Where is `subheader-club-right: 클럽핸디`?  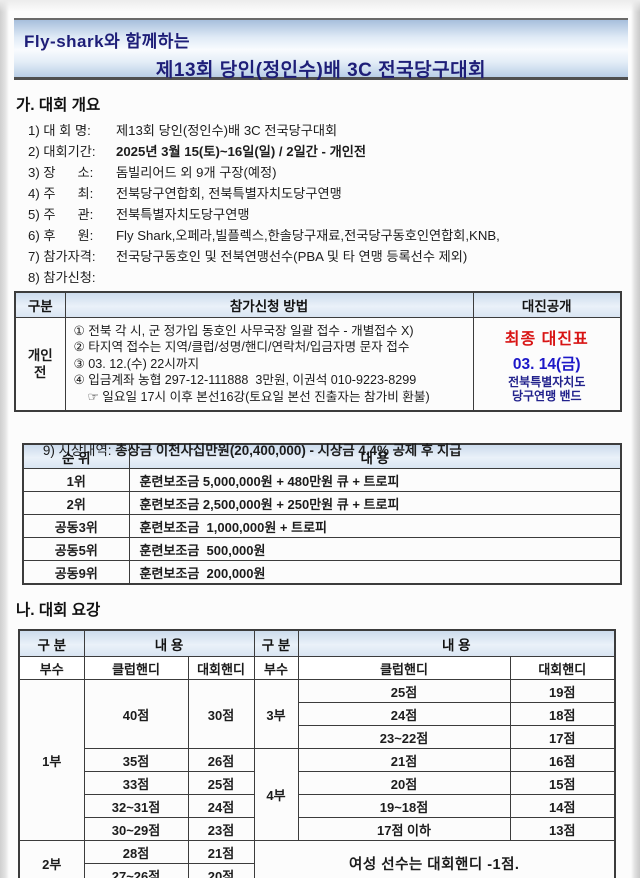
subheader-club-right: 클럽핸디 is located at coordinates (404, 668).